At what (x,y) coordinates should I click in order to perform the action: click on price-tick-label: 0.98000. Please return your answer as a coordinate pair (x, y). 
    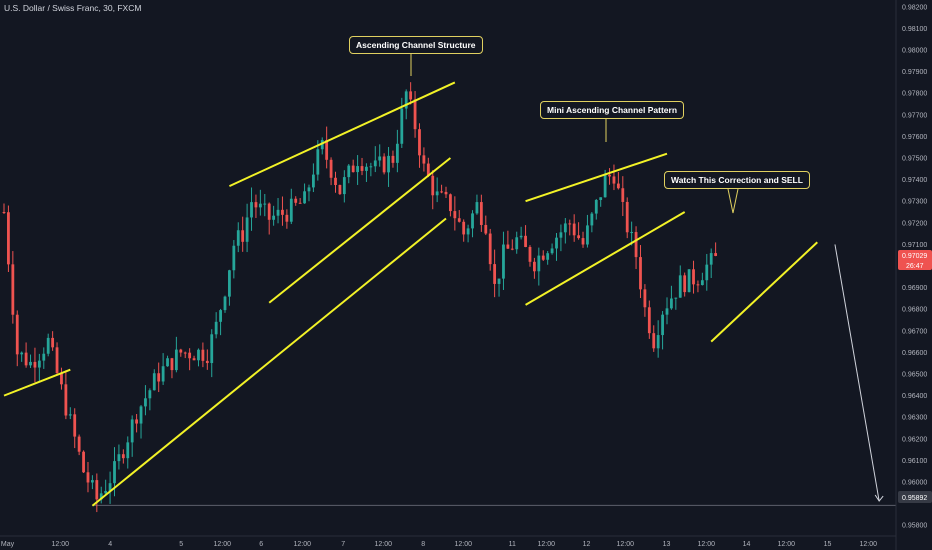
    Looking at the image, I should click on (914, 51).